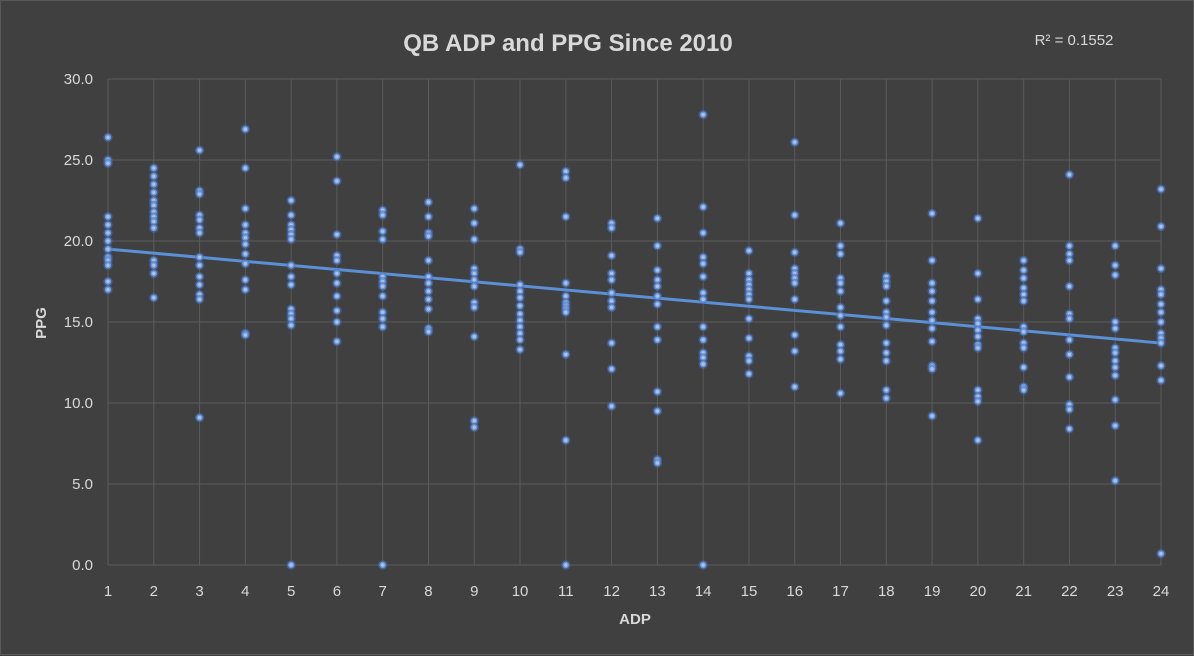  What do you see at coordinates (1074, 40) in the screenshot?
I see `r-squared-label: R² = 0.1552` at bounding box center [1074, 40].